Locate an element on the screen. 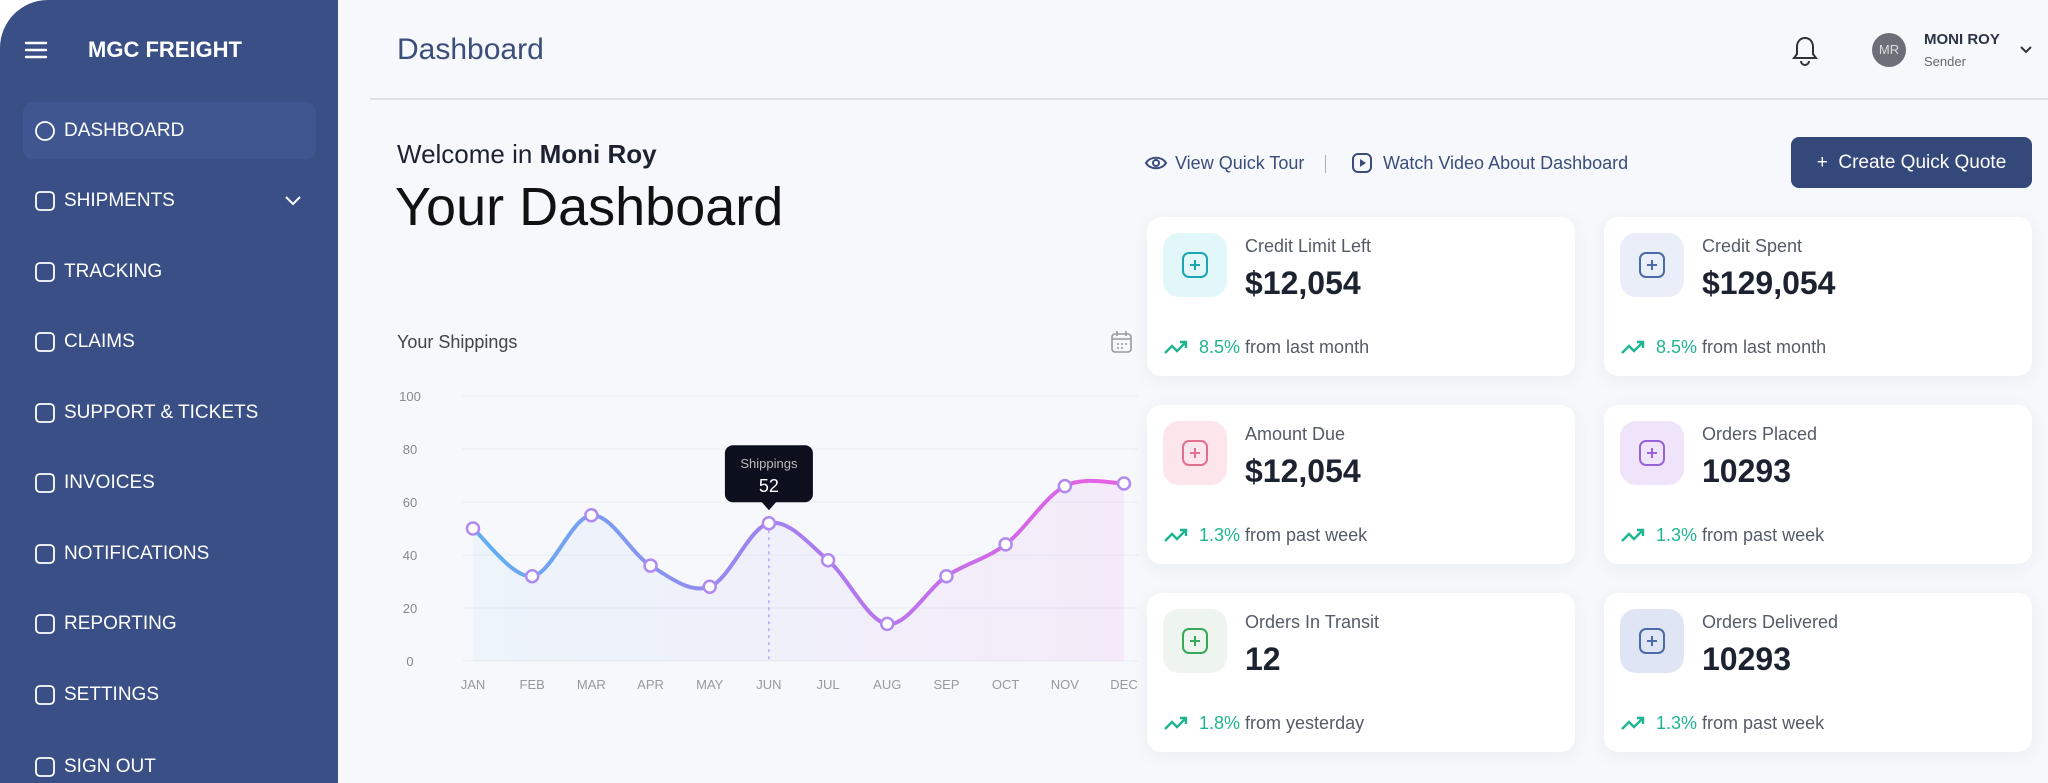  card-trend: 1.3% from past week is located at coordinates (1283, 535).